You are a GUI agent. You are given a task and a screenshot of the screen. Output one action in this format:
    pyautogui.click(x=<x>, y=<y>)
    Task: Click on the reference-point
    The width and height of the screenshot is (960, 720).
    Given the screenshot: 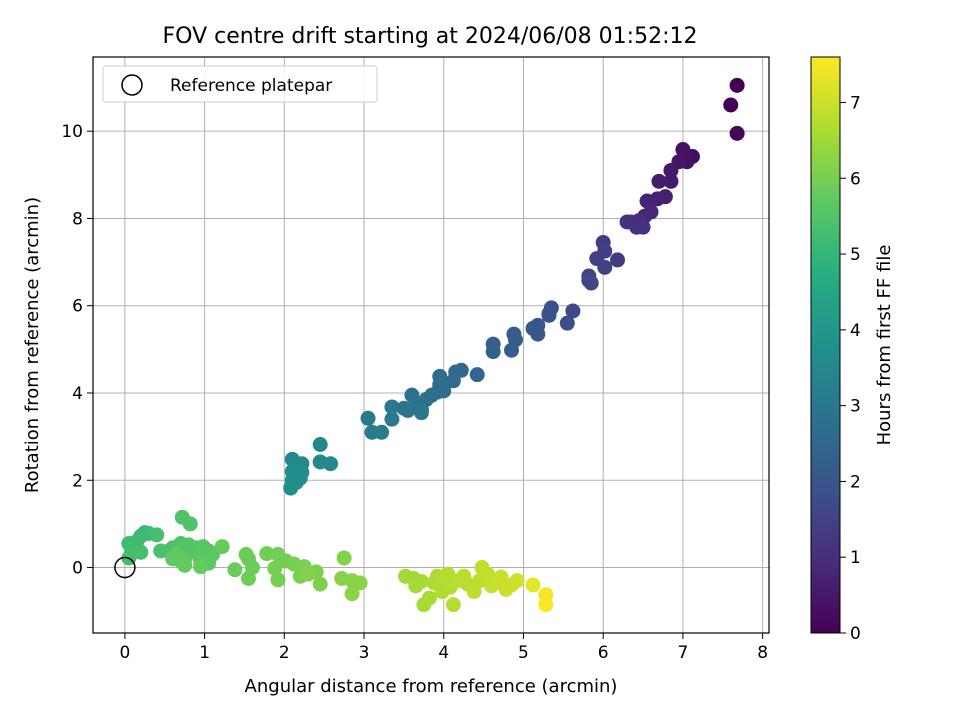 What is the action you would take?
    pyautogui.click(x=125, y=567)
    